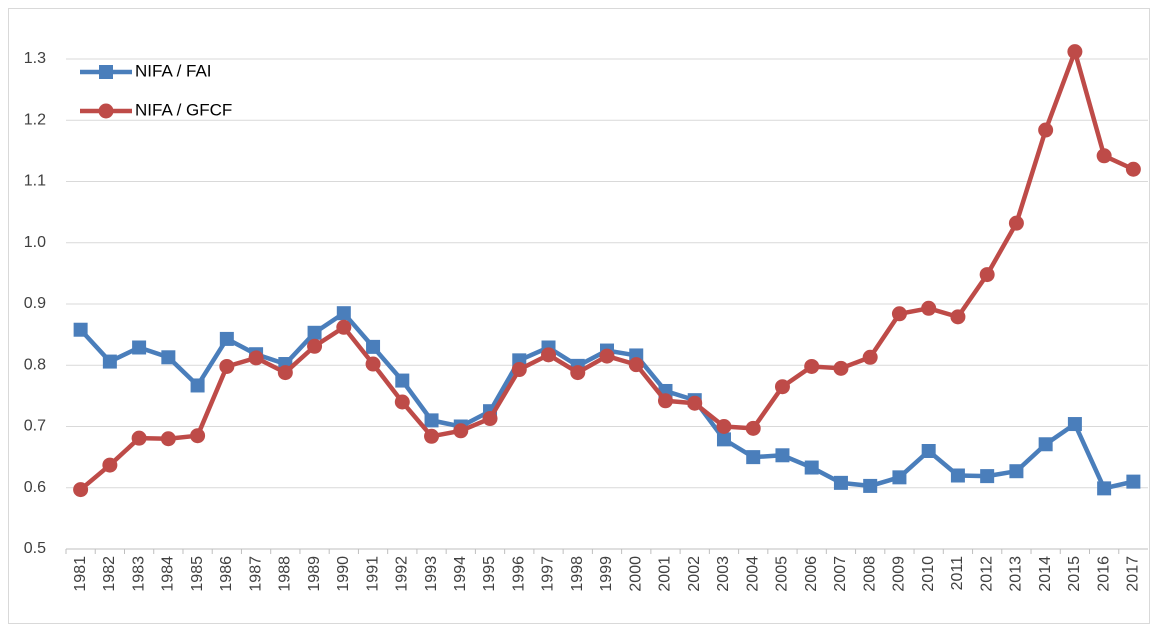 This screenshot has width=1151, height=625. What do you see at coordinates (548, 574) in the screenshot?
I see `x-tick-label: 1997` at bounding box center [548, 574].